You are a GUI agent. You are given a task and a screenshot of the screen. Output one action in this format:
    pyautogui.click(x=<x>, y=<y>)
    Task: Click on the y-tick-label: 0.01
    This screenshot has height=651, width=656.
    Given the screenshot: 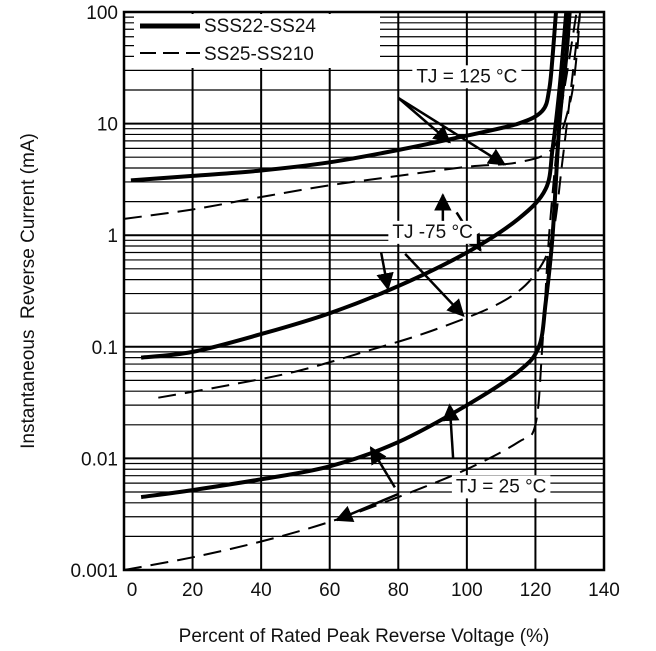 What is the action you would take?
    pyautogui.click(x=99, y=459)
    